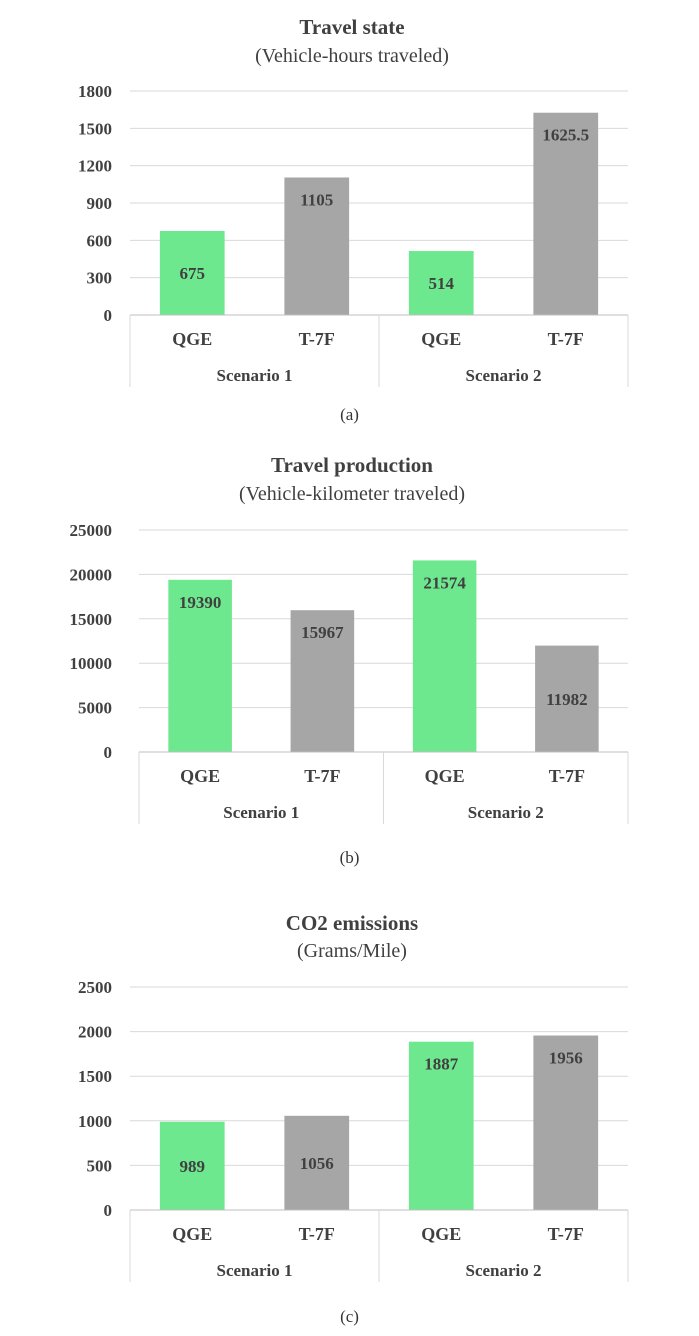 The image size is (699, 1336). I want to click on panel-caption: (c), so click(349, 1316).